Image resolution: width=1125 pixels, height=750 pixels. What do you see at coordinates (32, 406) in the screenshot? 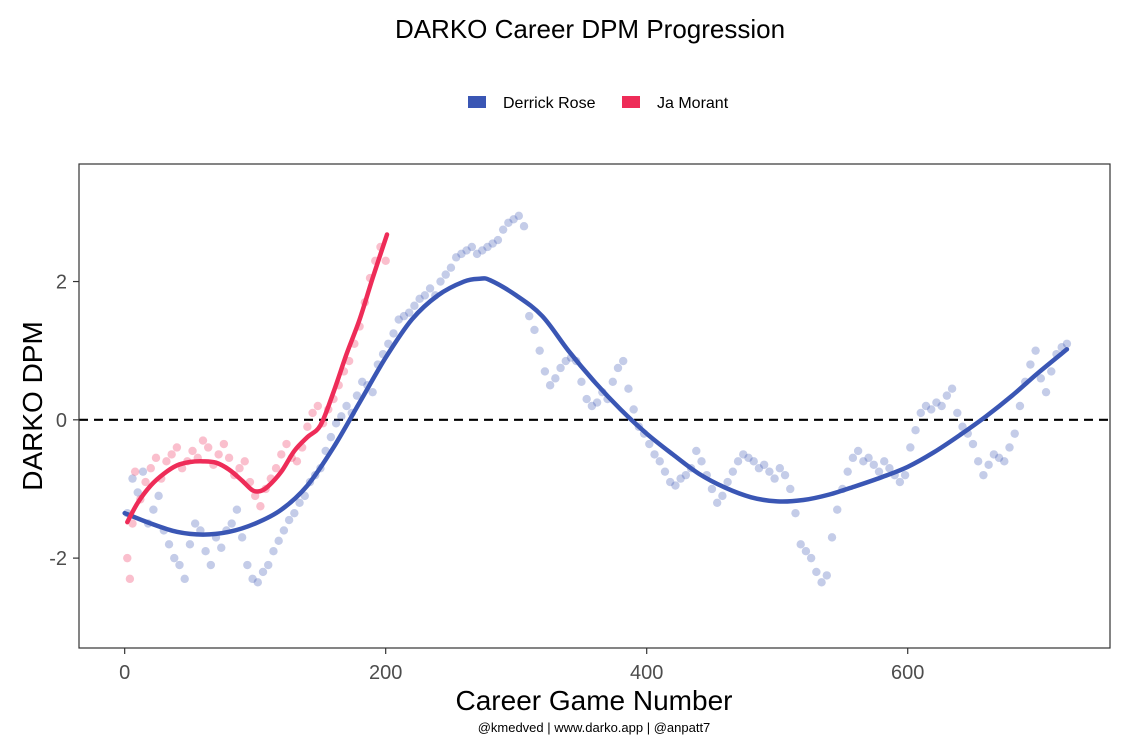
I see `y-axis-title: DARKO DPM` at bounding box center [32, 406].